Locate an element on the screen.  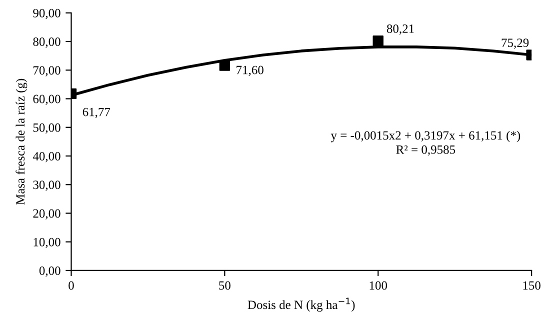
y-axis-title: Masa fresca de la raíz (g) is located at coordinates (22, 141).